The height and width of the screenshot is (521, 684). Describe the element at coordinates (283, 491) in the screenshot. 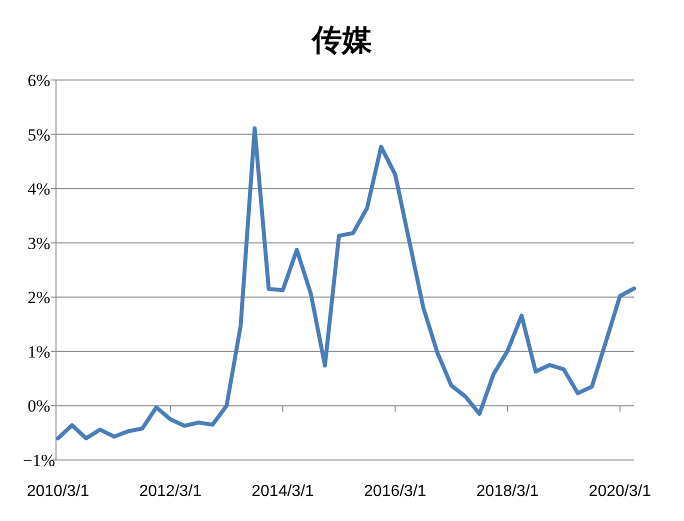

I see `x-tick-label: 2014/3/1` at that location.